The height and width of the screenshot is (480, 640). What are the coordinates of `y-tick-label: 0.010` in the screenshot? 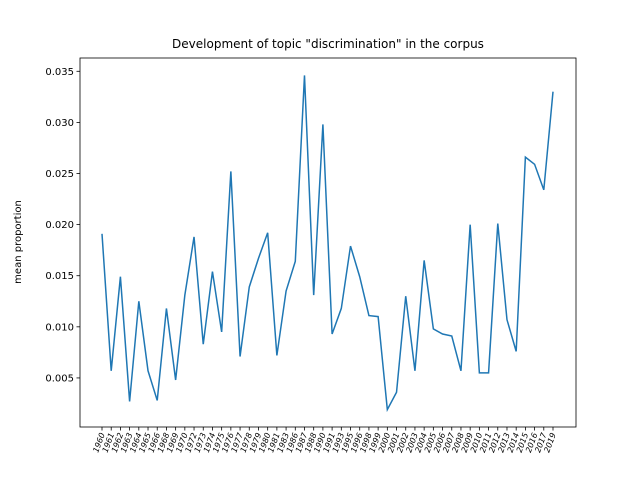 It's located at (59, 327).